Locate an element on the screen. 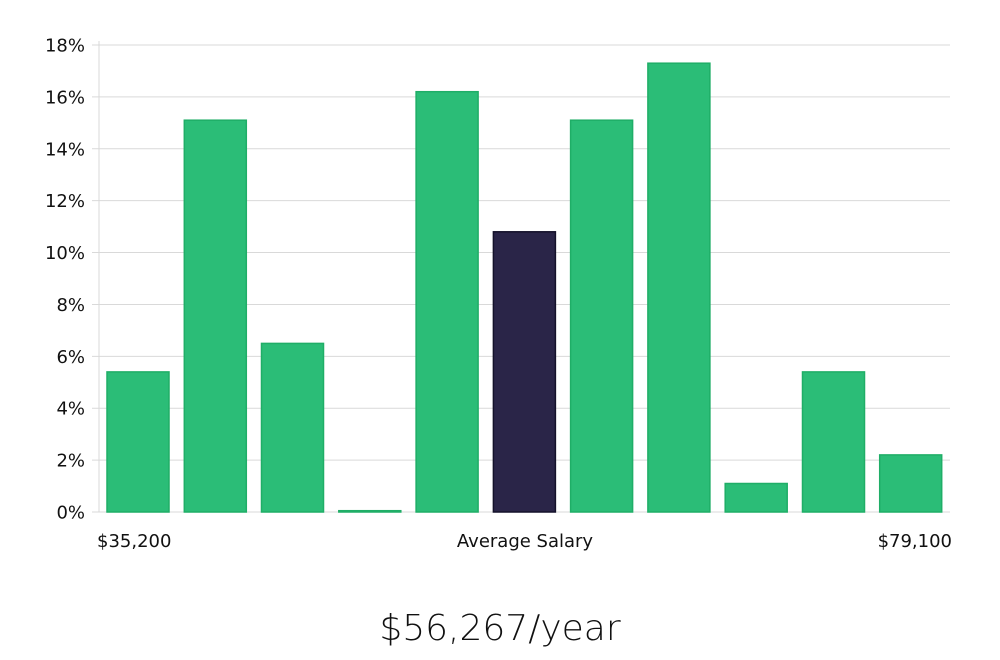  y-tick-label: 16% is located at coordinates (65, 97).